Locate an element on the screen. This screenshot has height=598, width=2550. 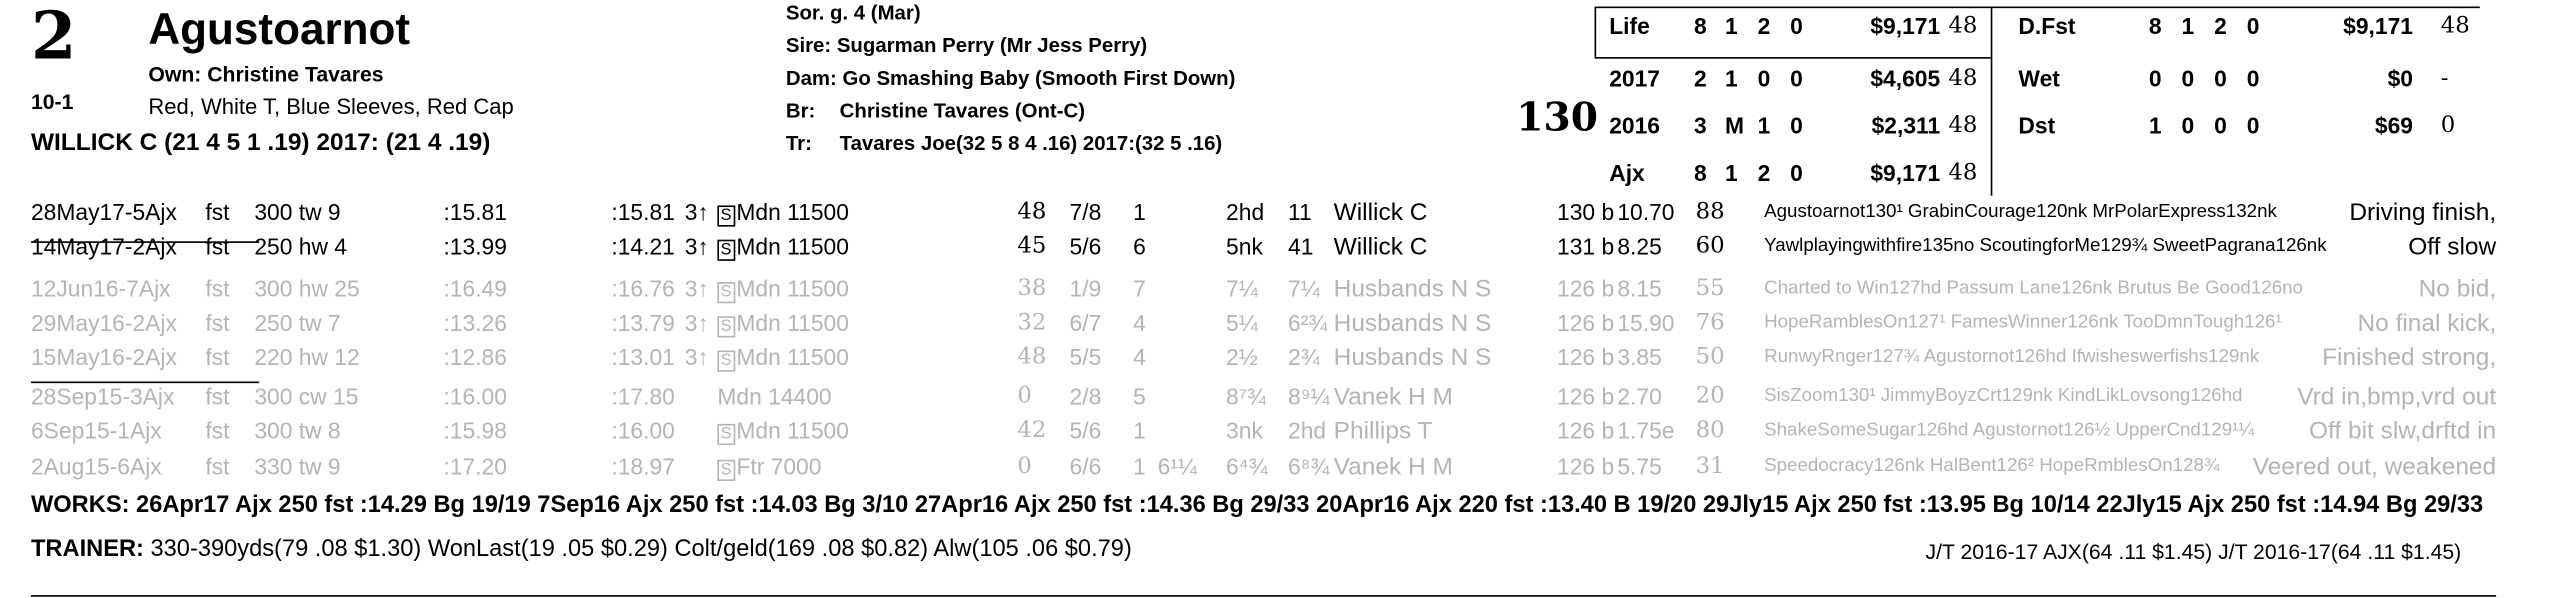
horse-name: Agustoarnot is located at coordinates (279, 29).